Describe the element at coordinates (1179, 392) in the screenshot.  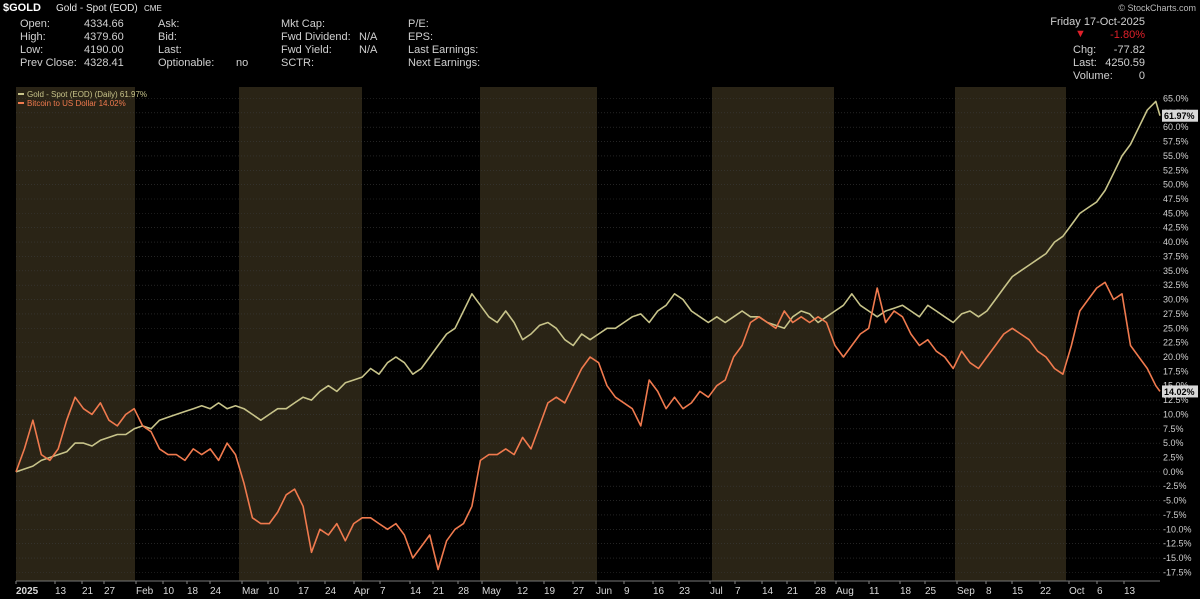
I see `last-value-label: 14.02%` at that location.